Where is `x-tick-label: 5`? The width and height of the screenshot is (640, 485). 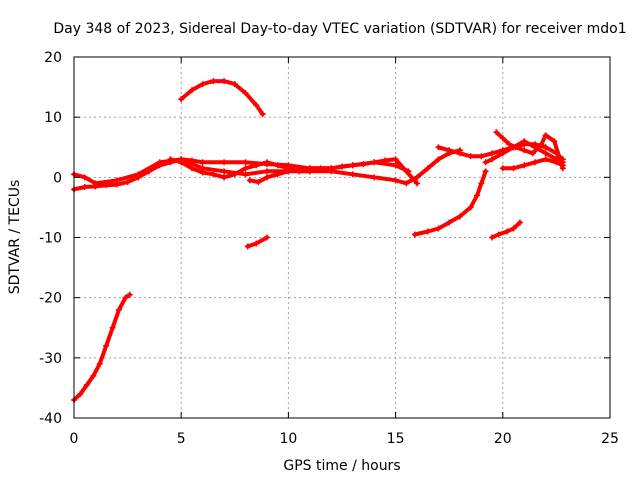
x-tick-label: 5 is located at coordinates (181, 439).